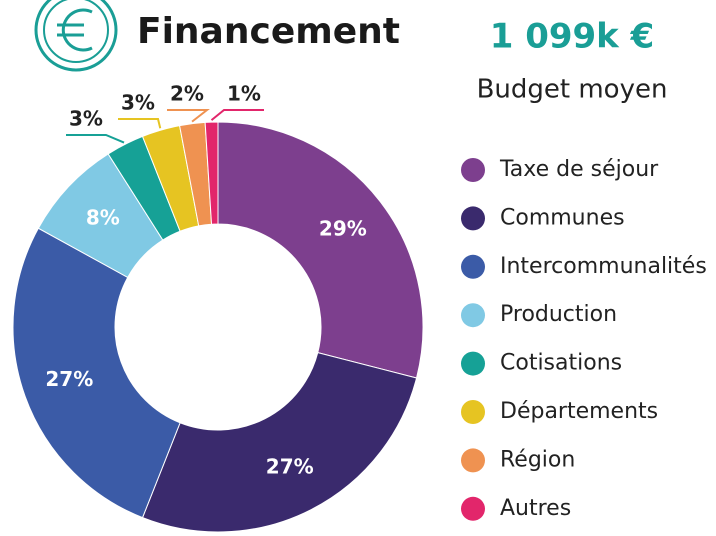  I want to click on legend-label: Communes, so click(562, 217).